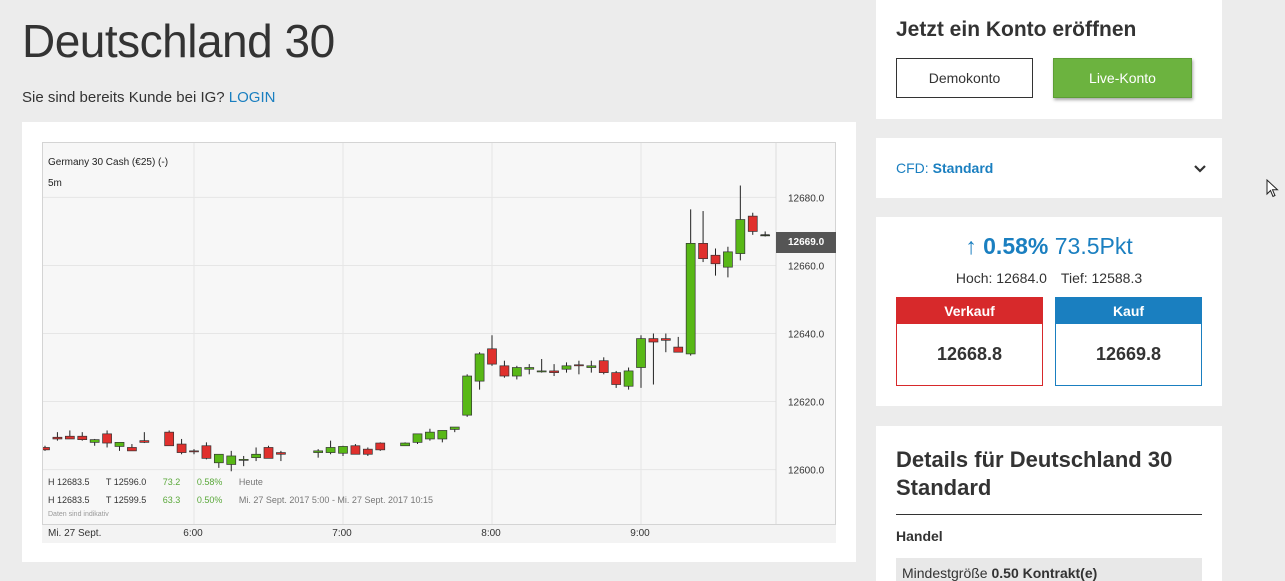 The height and width of the screenshot is (581, 1285). I want to click on chevron-down-icon, so click(1200, 168).